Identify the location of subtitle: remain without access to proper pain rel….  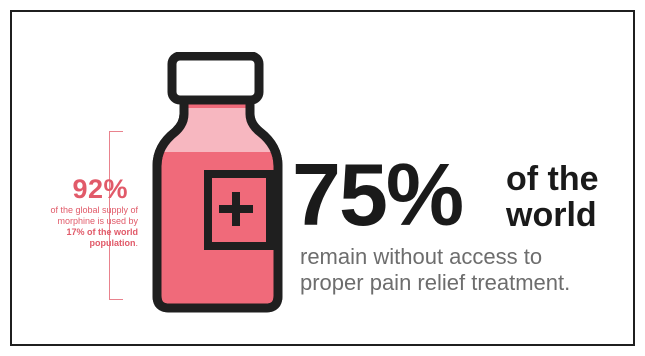
(467, 270).